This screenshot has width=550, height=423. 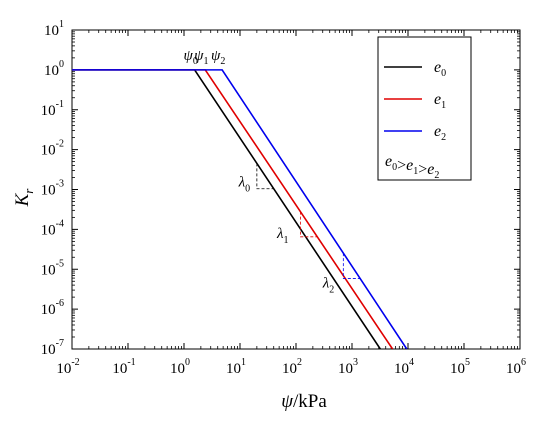 What do you see at coordinates (52, 228) in the screenshot?
I see `y-tick-label: 10⁻⁴` at bounding box center [52, 228].